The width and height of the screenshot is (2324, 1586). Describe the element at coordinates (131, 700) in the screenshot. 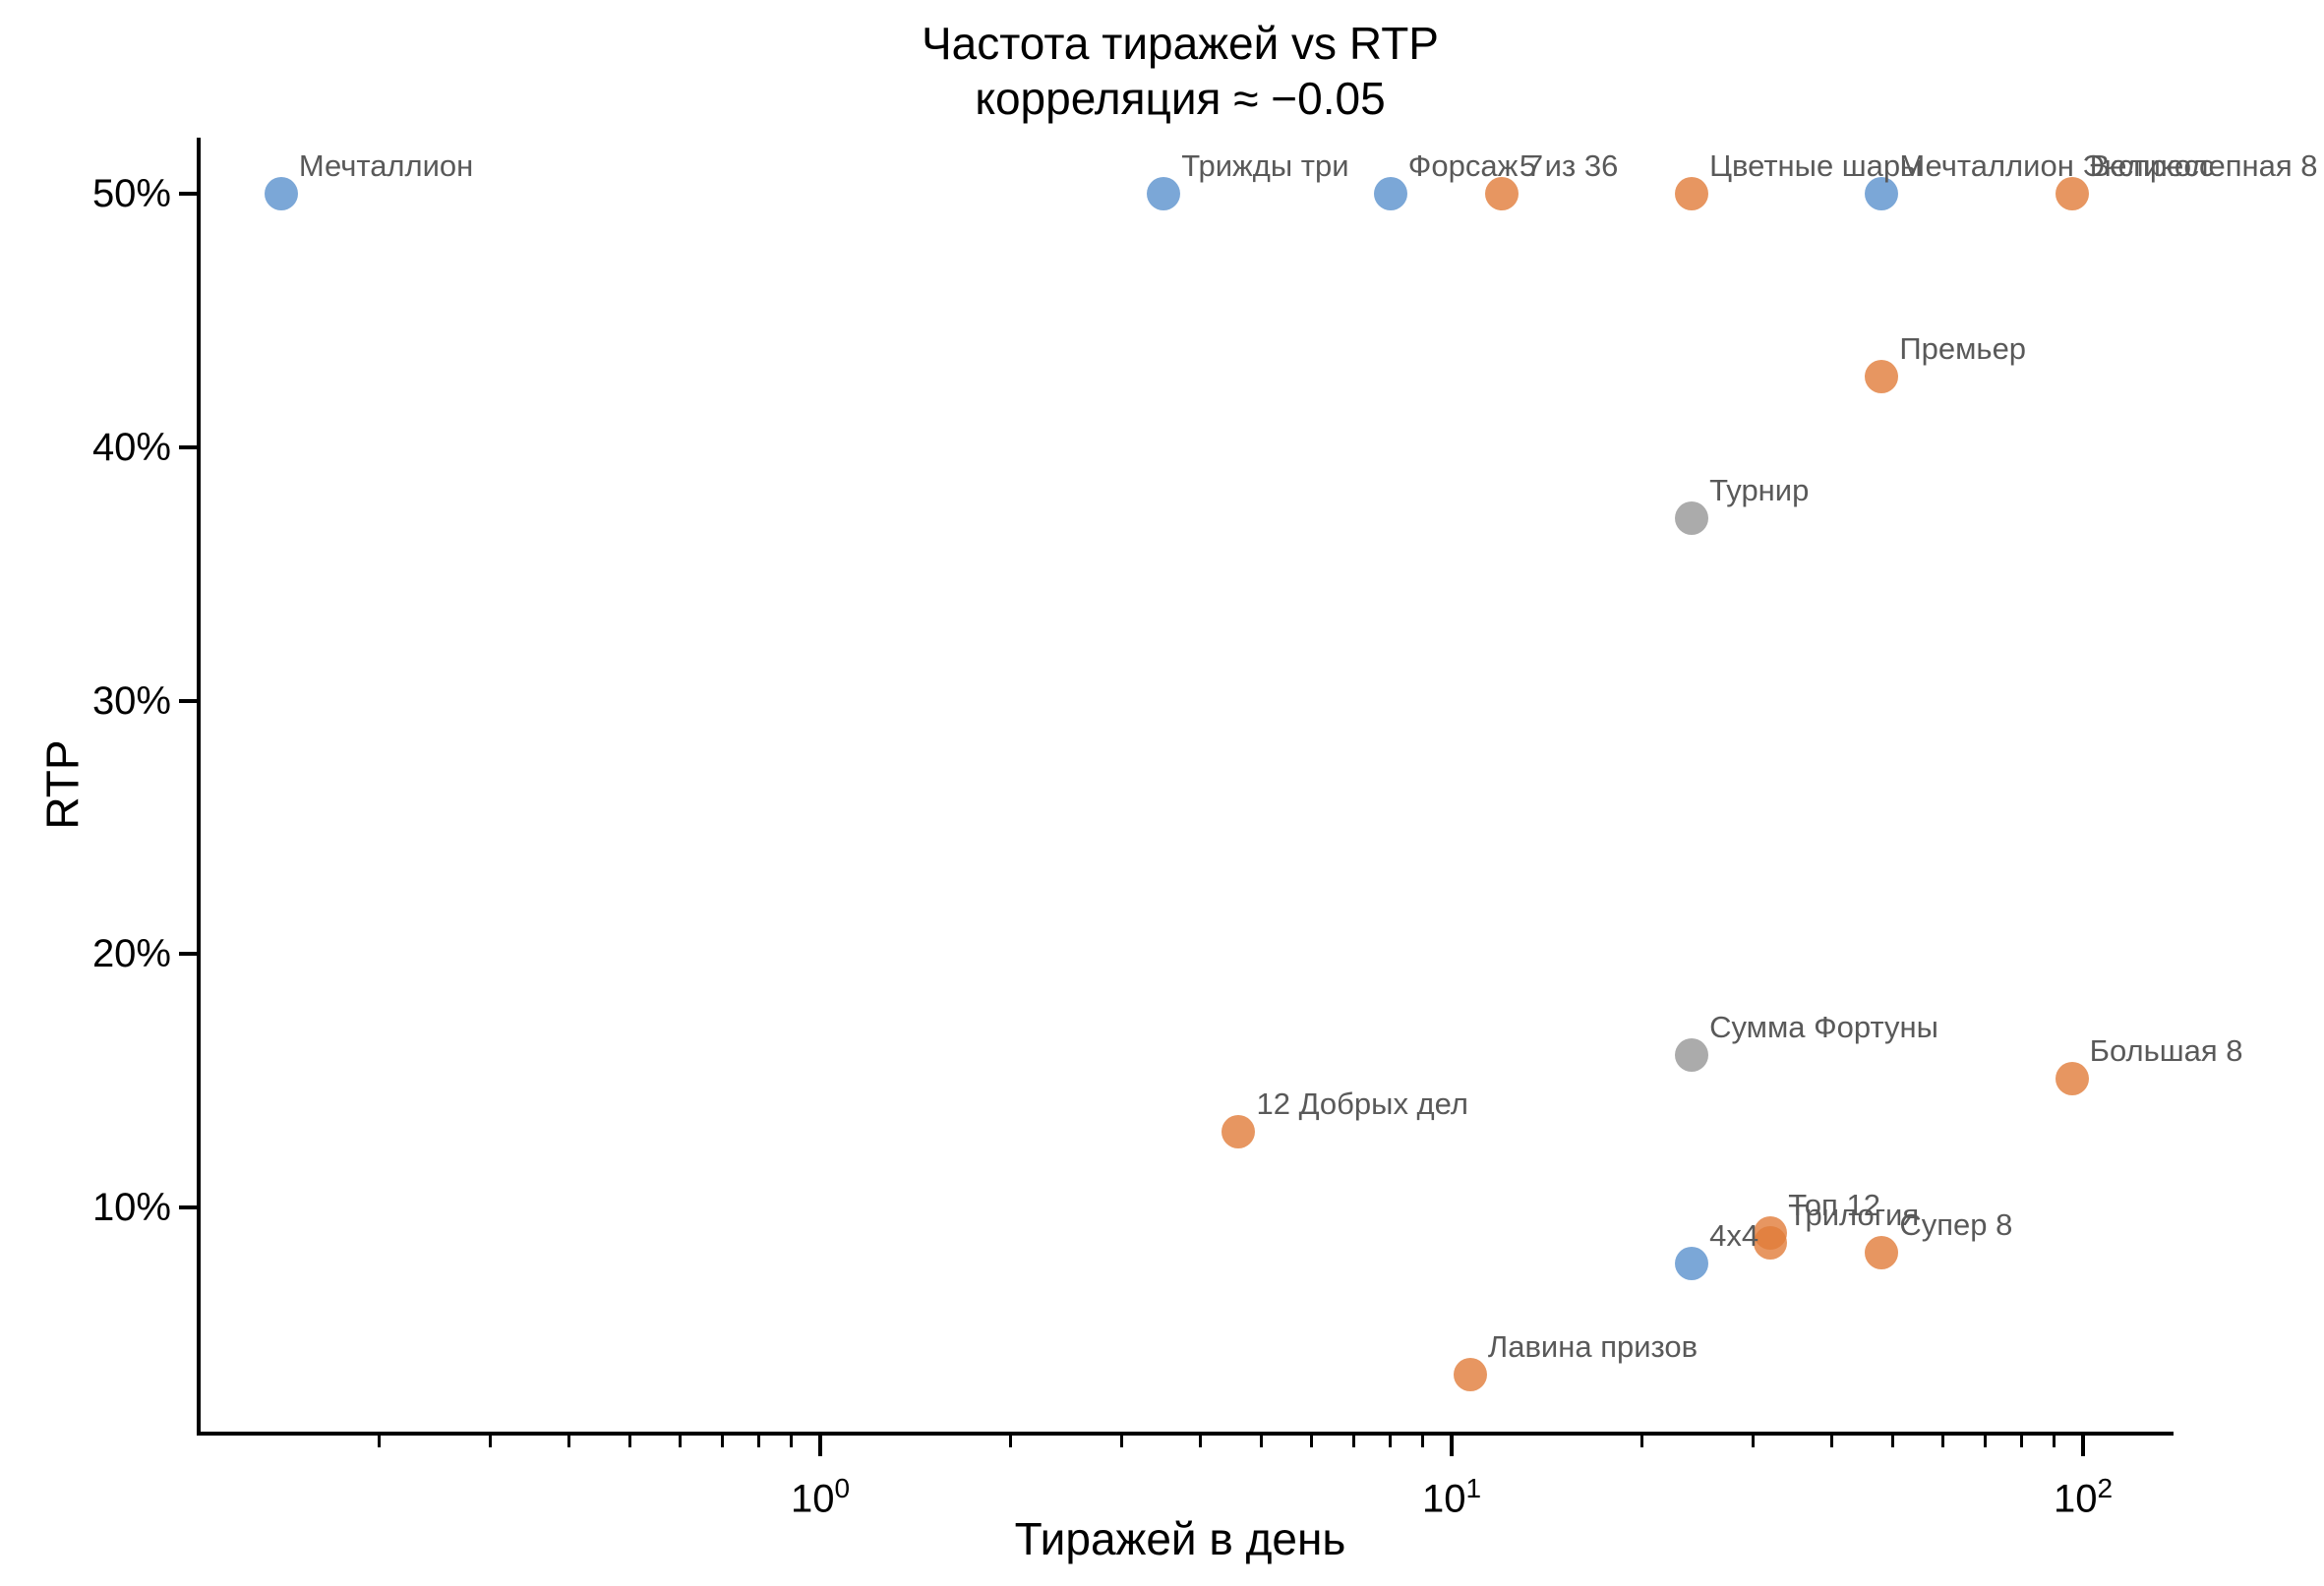

I see `y-tick-label: 30%` at that location.